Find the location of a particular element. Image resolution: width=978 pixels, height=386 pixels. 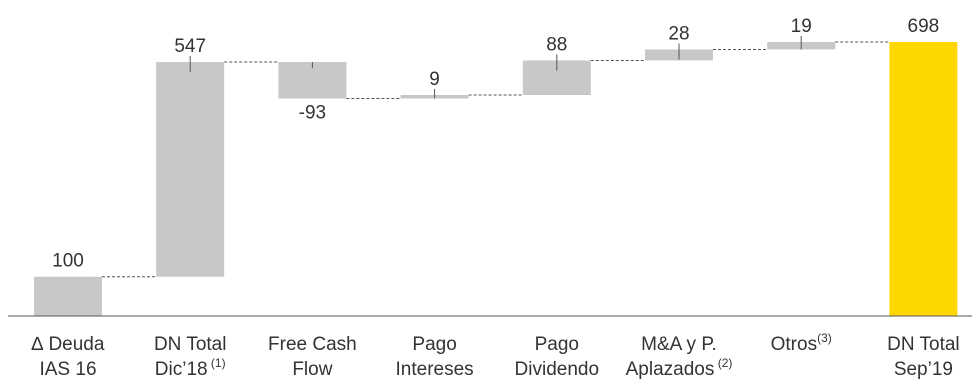

category-label-4-line2: Intereses is located at coordinates (435, 369).